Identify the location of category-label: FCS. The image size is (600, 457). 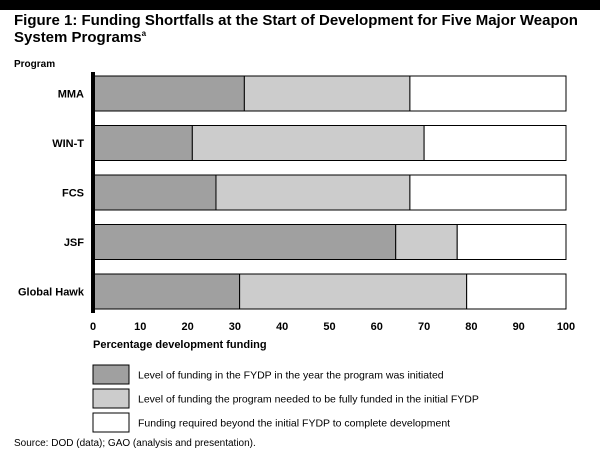
(73, 194).